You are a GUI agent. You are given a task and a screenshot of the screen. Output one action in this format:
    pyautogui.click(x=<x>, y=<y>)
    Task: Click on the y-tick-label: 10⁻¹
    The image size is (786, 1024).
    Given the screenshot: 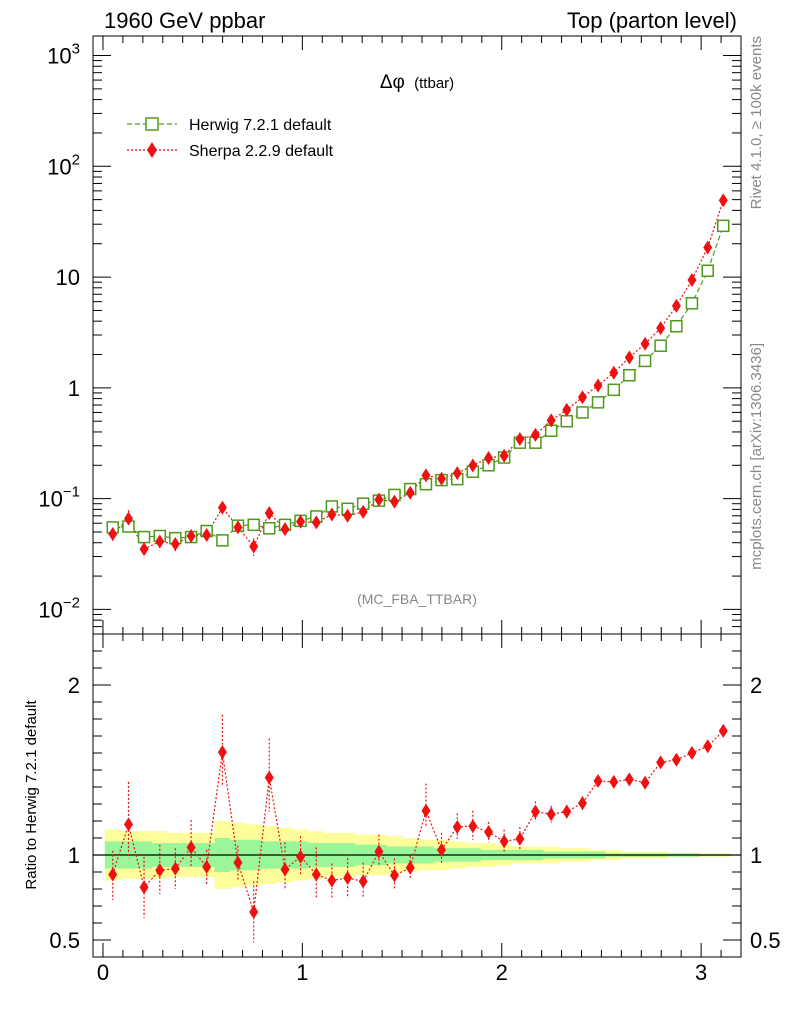 What is the action you would take?
    pyautogui.click(x=59, y=498)
    